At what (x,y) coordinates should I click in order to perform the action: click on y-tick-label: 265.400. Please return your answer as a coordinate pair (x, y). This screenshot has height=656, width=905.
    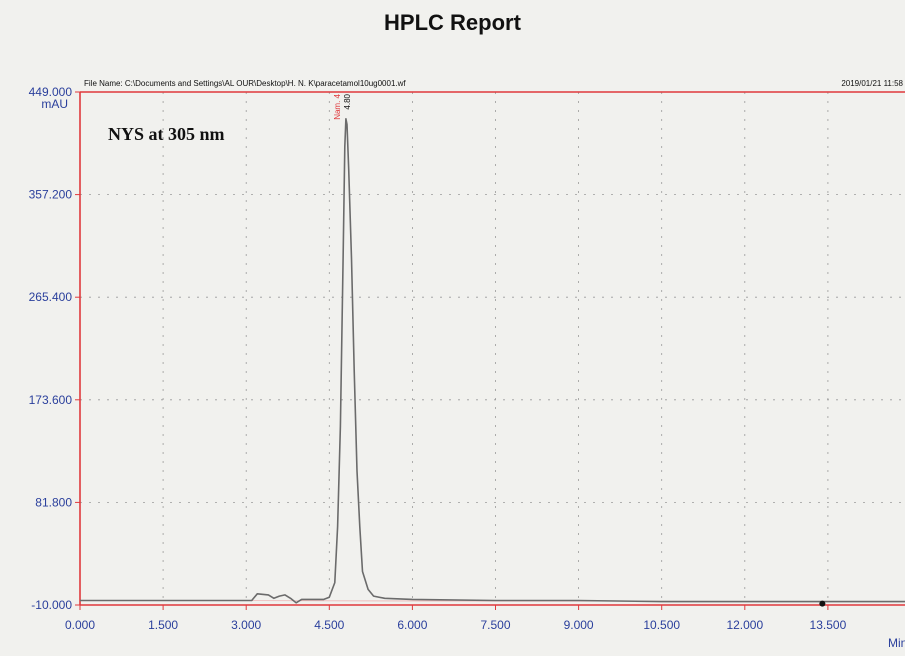
    Looking at the image, I should click on (51, 297).